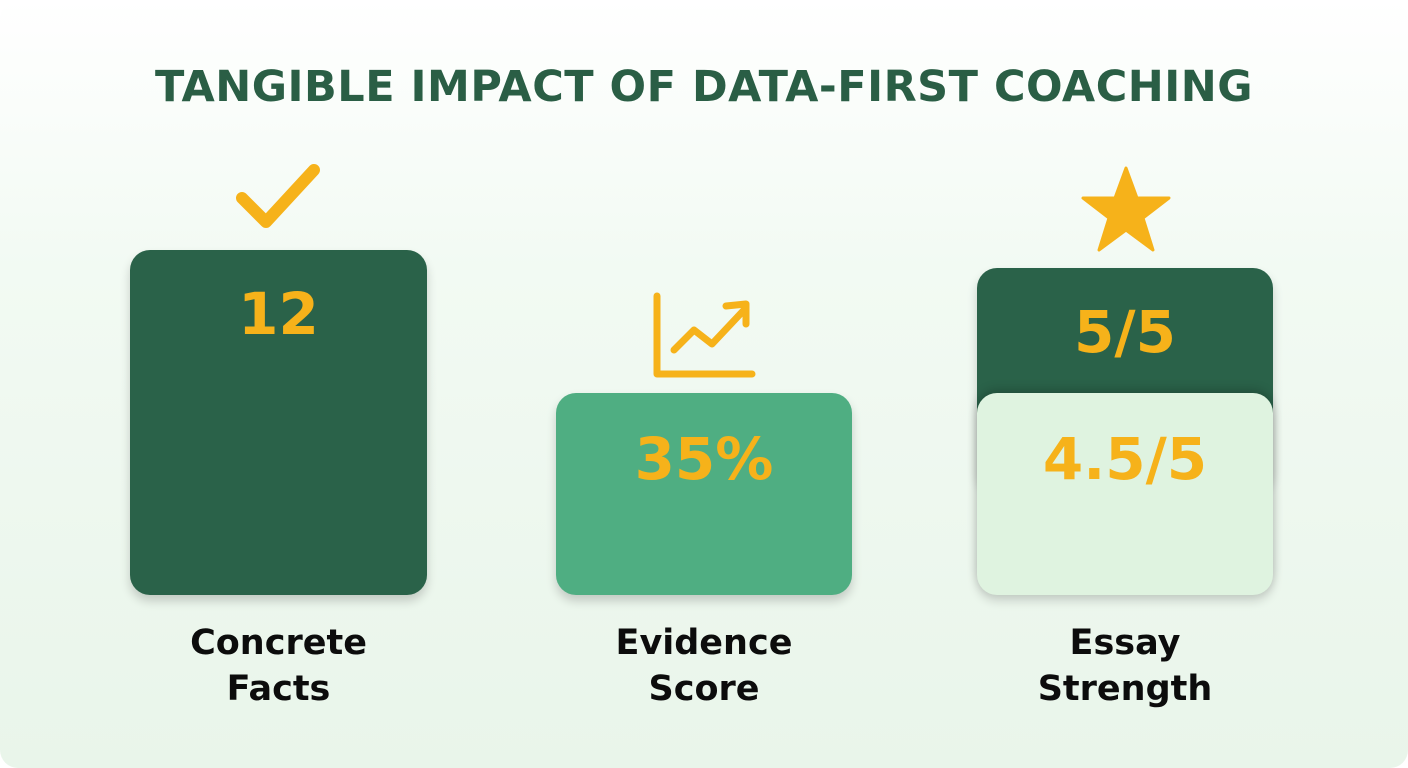 The image size is (1408, 768). What do you see at coordinates (704, 689) in the screenshot?
I see `label-line-2: Score` at bounding box center [704, 689].